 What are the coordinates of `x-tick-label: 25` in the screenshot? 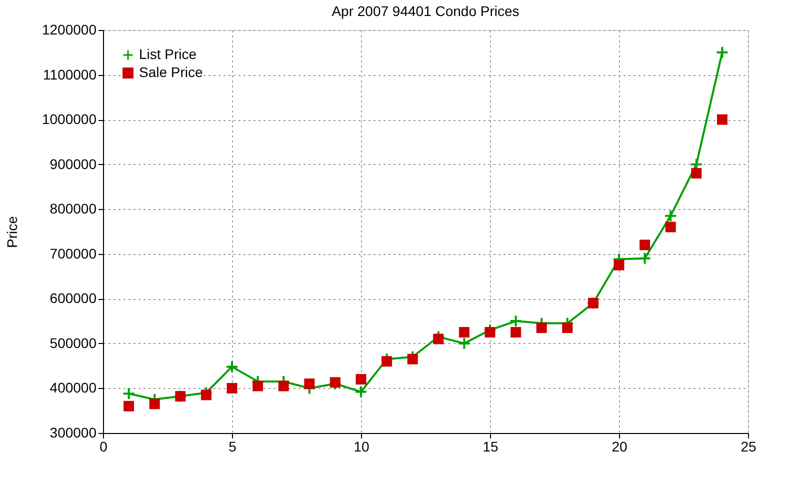 It's located at (748, 446).